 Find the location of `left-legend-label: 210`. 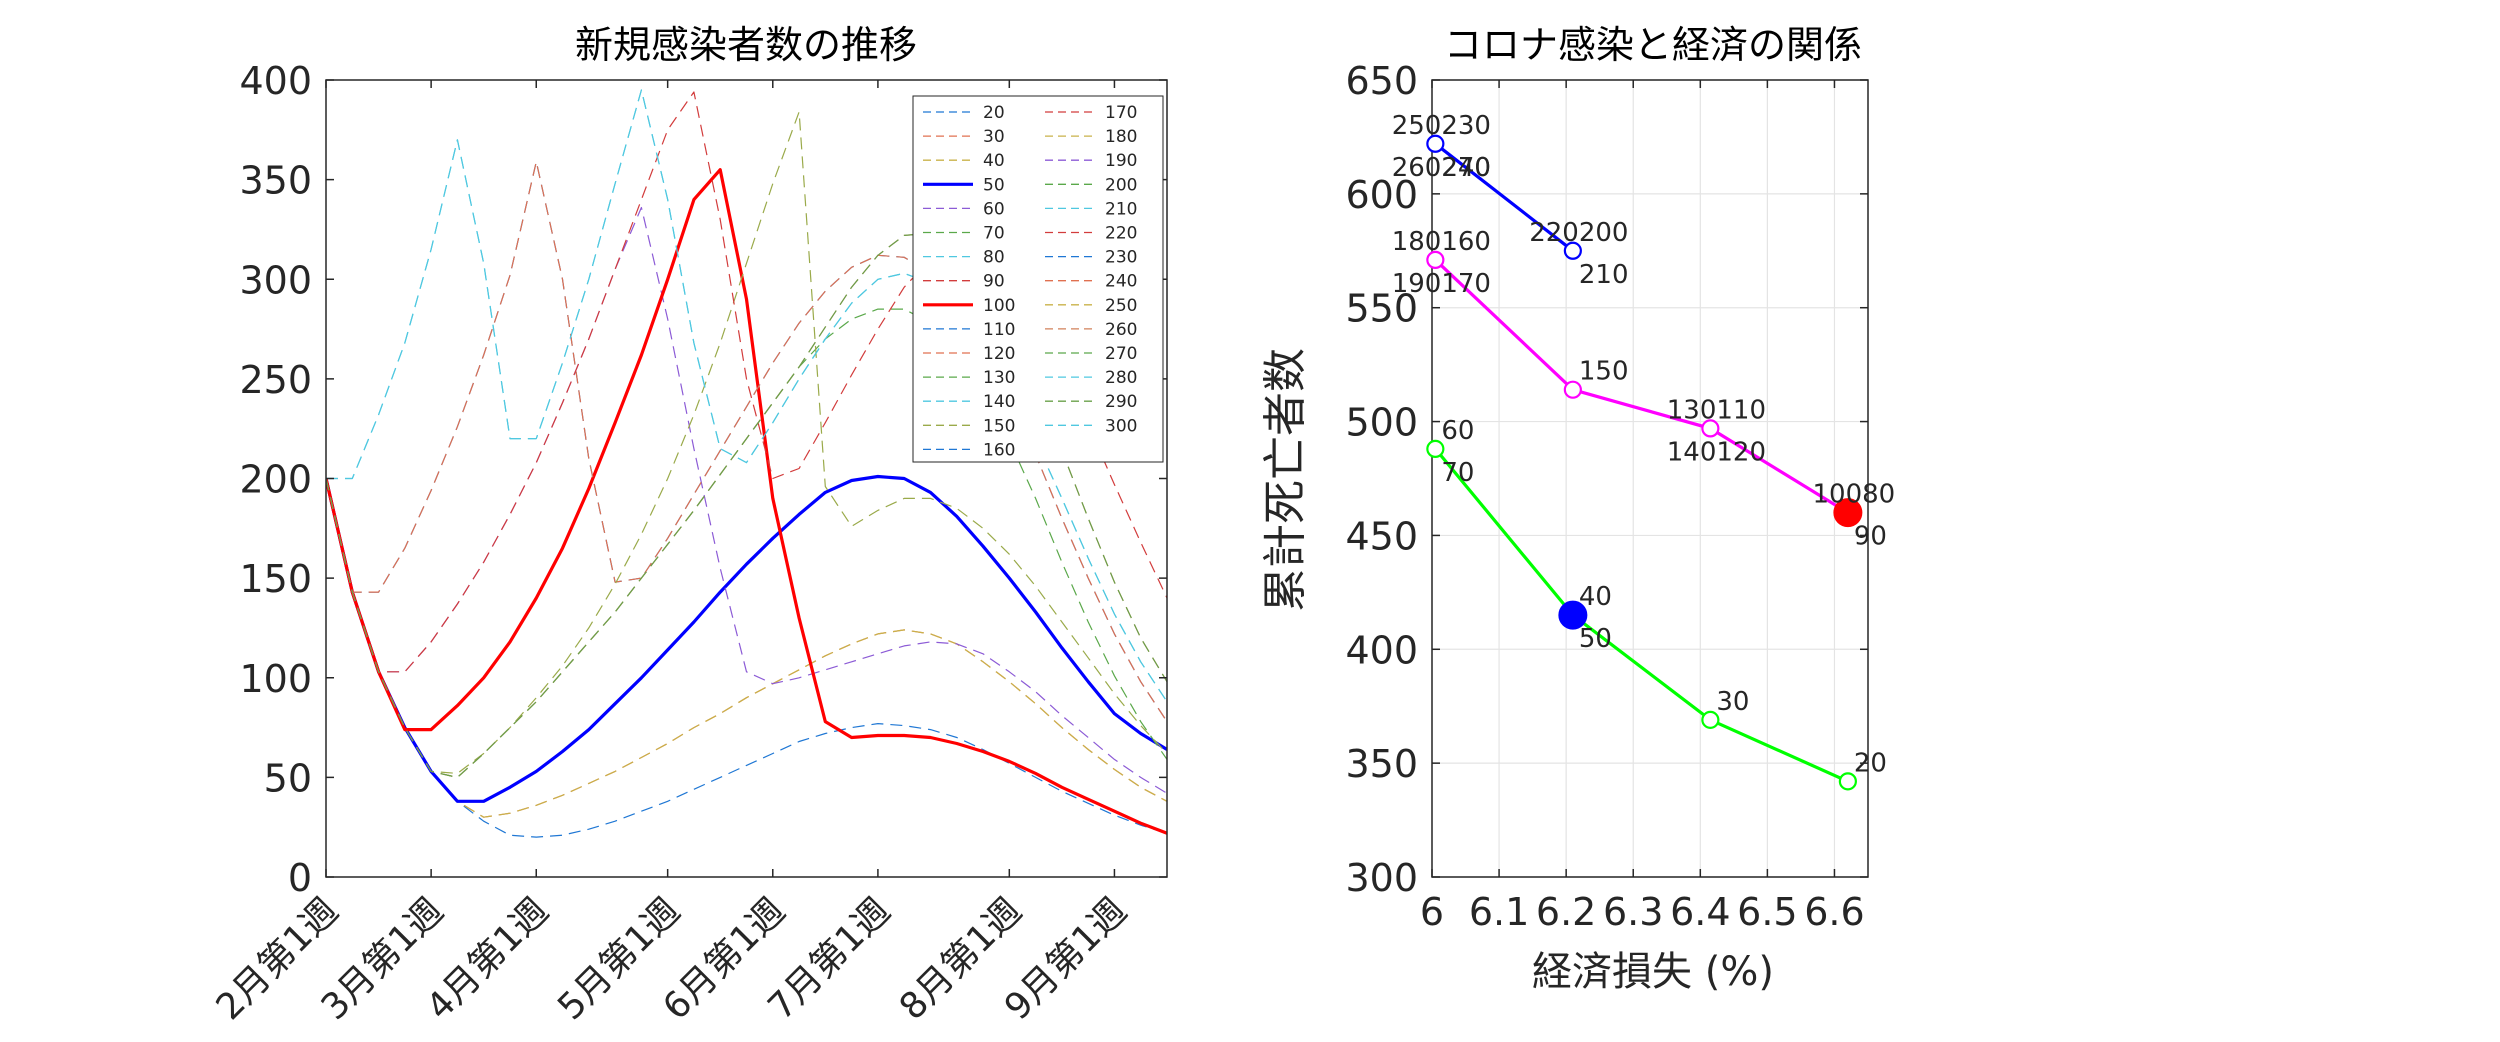

left-legend-label: 210 is located at coordinates (1121, 209).